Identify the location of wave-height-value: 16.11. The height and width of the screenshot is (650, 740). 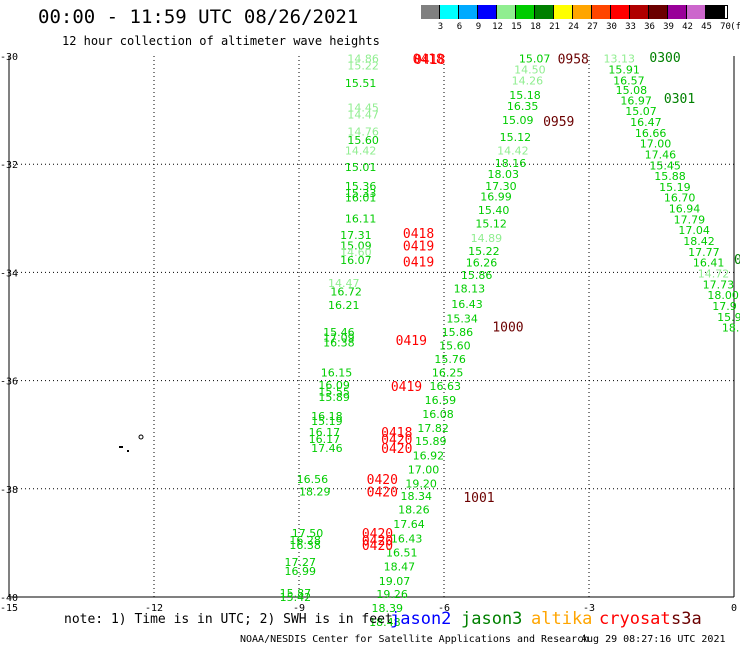
(361, 218).